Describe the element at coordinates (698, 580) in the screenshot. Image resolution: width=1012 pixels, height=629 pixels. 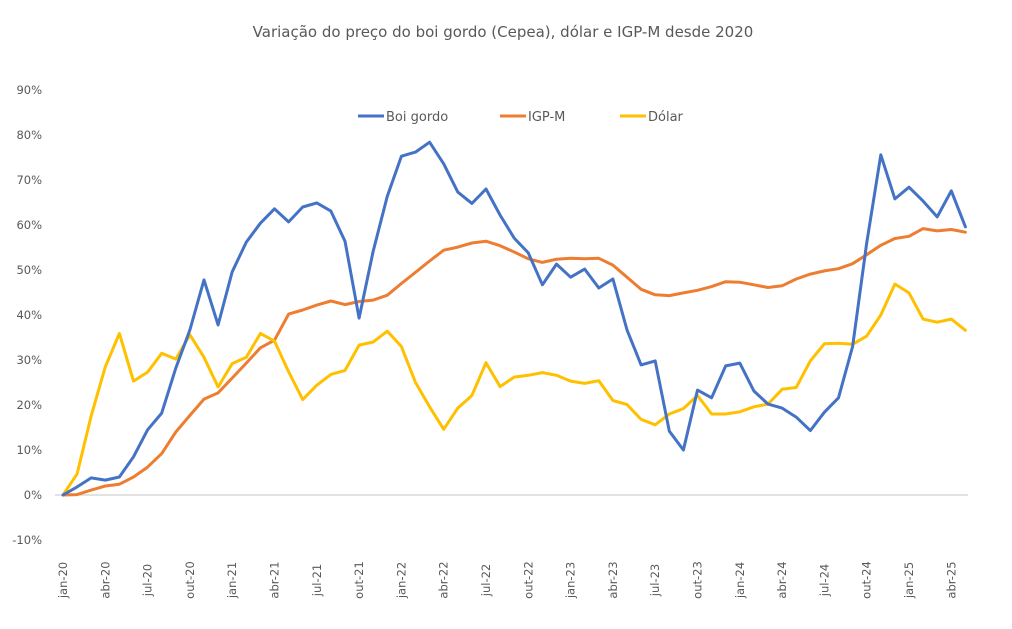
I see `x-tick-label: out-23` at that location.